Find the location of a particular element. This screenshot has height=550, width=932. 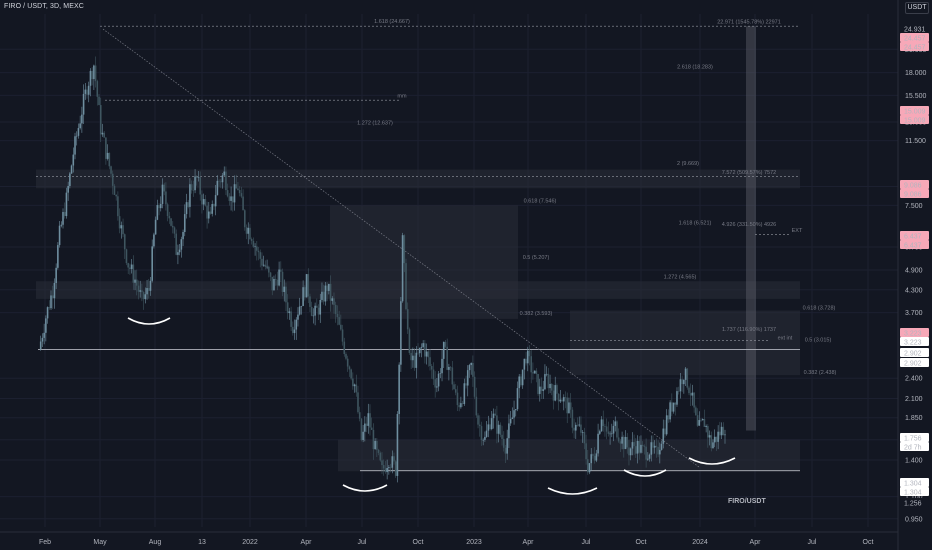

fib-level-label: 0.5 (5.207) is located at coordinates (536, 258).